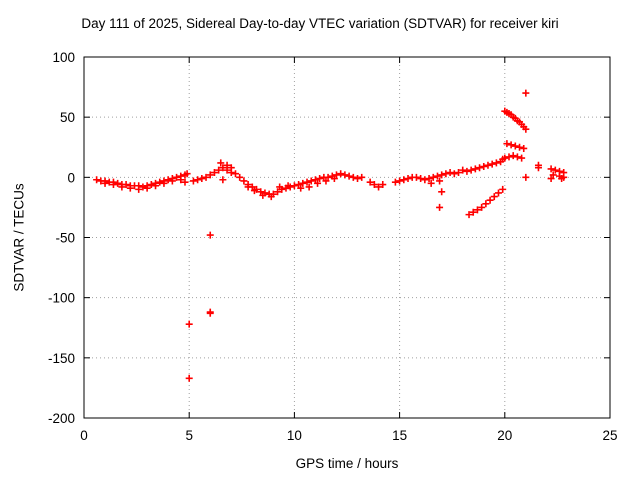 This screenshot has height=480, width=640. I want to click on y-tick-label: 50, so click(67, 117).